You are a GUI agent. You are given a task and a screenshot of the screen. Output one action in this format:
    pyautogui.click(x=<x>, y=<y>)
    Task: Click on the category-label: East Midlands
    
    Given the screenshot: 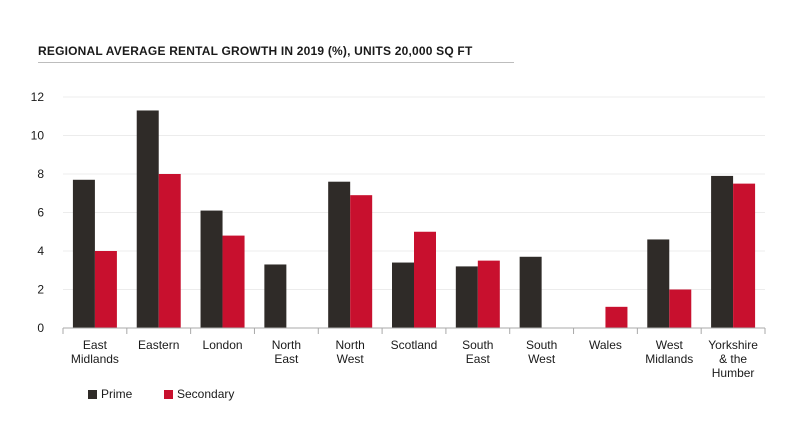 What is the action you would take?
    pyautogui.click(x=95, y=352)
    